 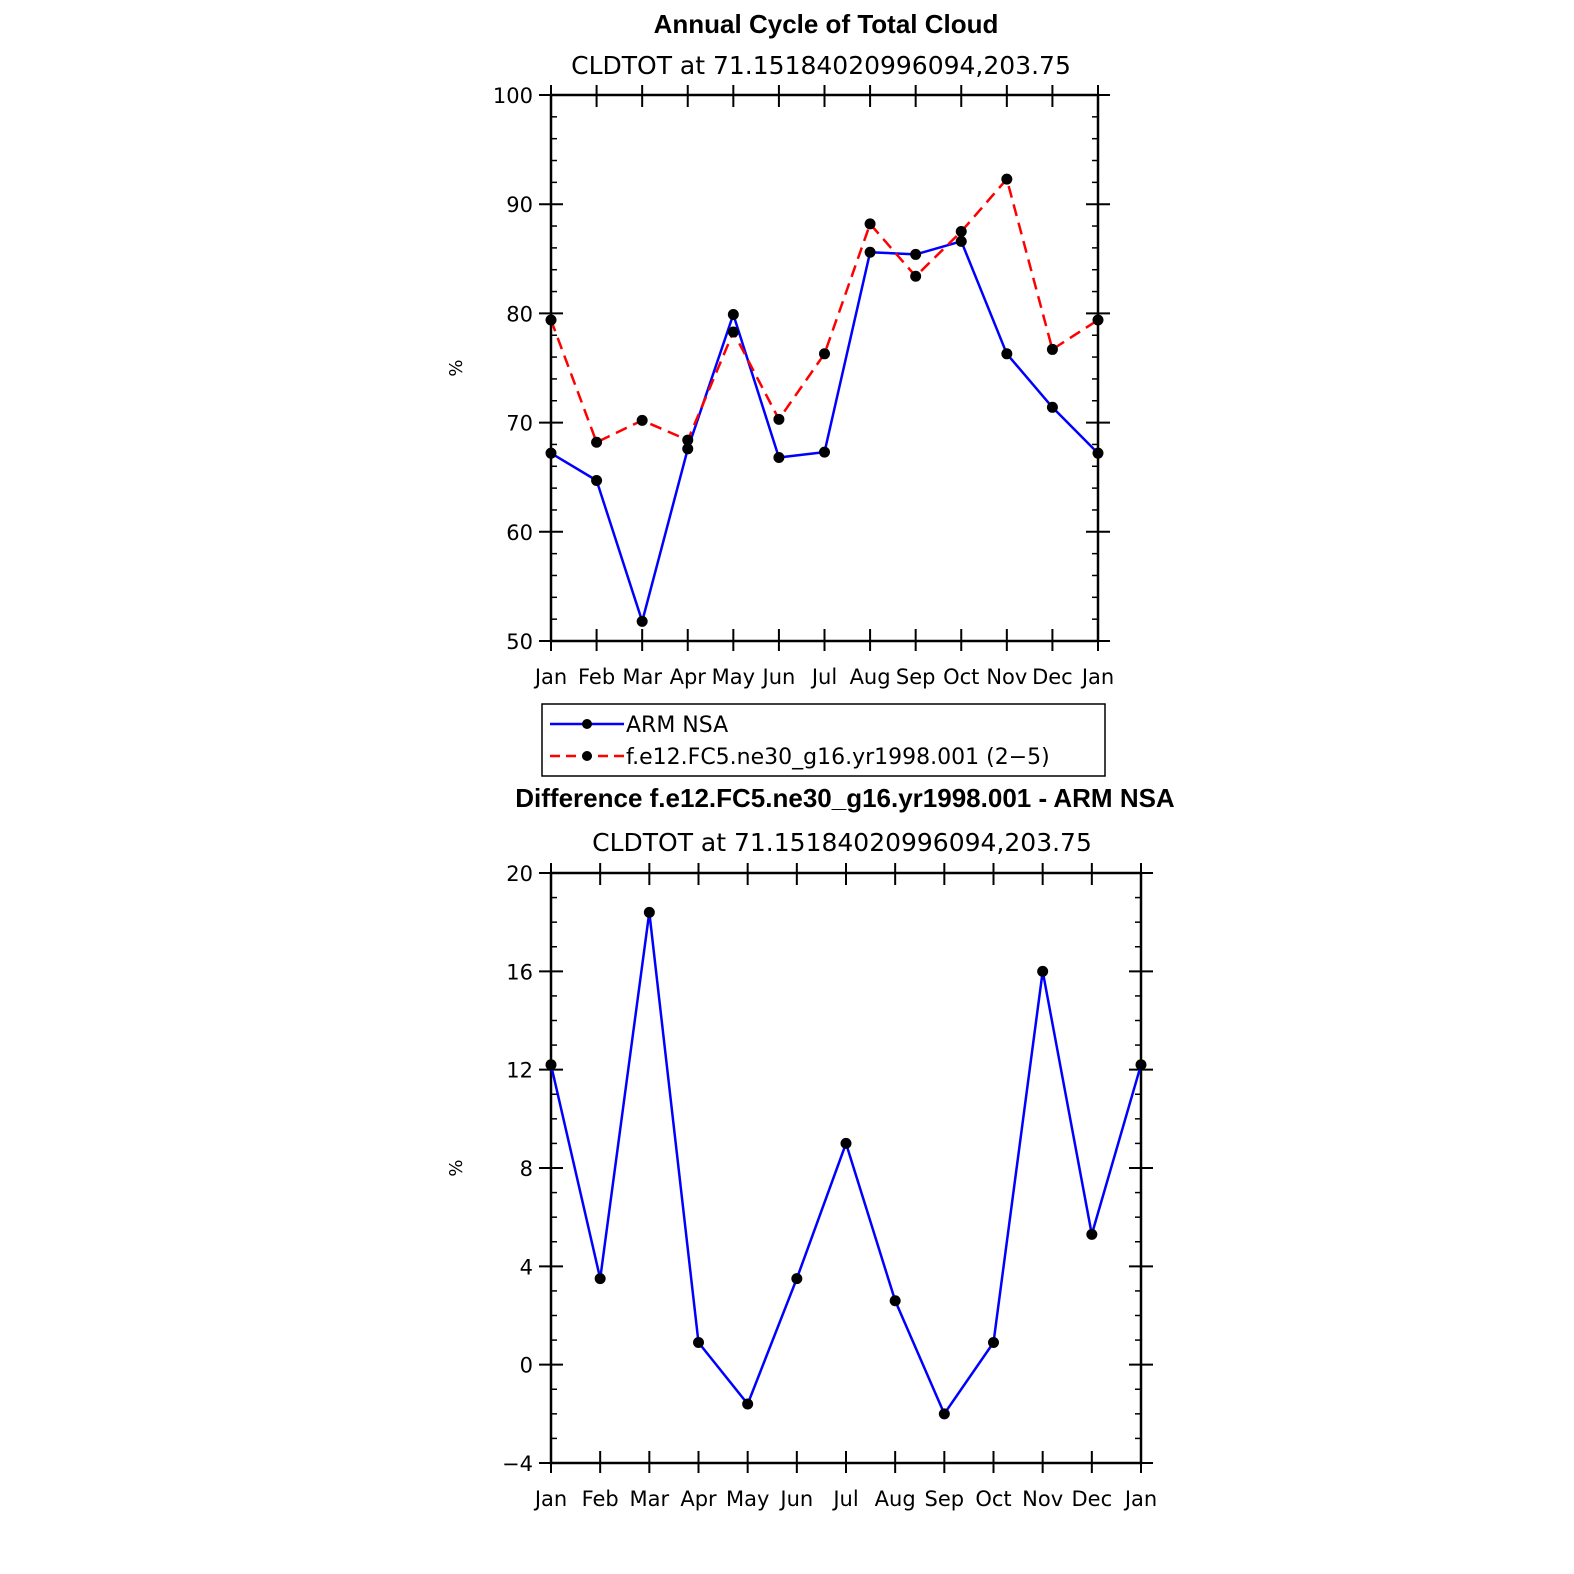 What do you see at coordinates (526, 1366) in the screenshot?
I see `chart2-ytick-label: 0` at bounding box center [526, 1366].